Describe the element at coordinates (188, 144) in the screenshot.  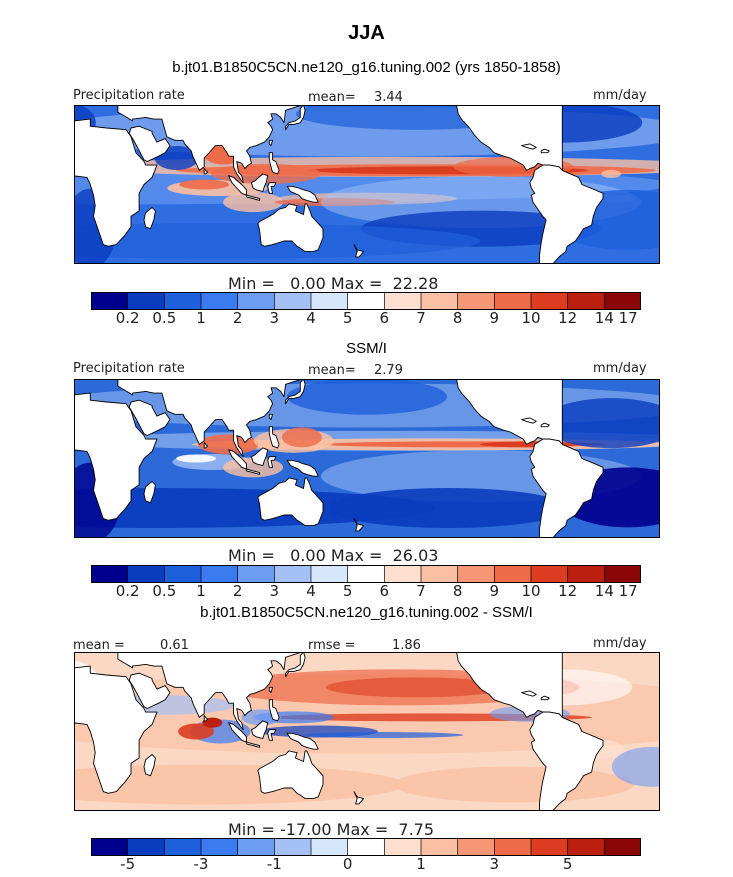
I see `land-eurasia` at that location.